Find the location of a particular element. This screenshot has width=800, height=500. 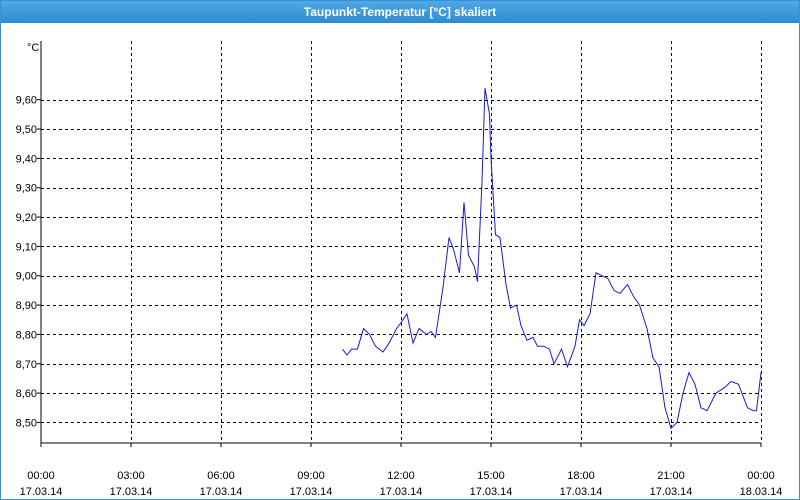

y-tick-label: 9,30 is located at coordinates (26, 189).